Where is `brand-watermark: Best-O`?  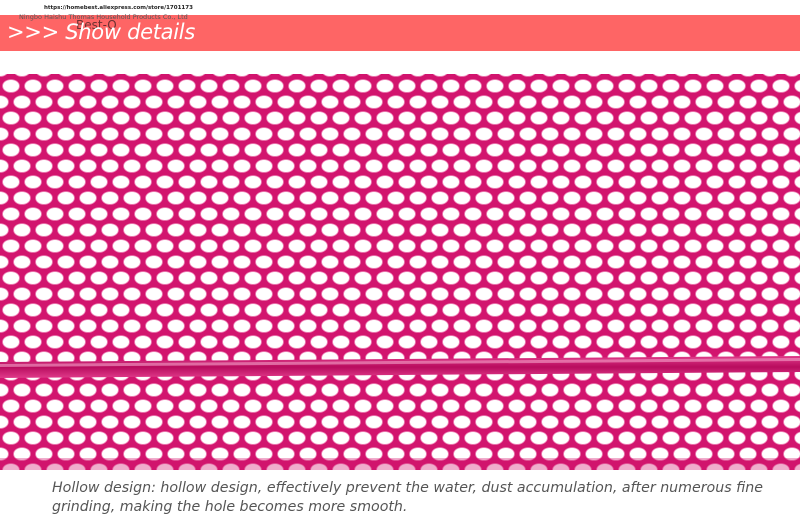 brand-watermark: Best-O is located at coordinates (96, 25).